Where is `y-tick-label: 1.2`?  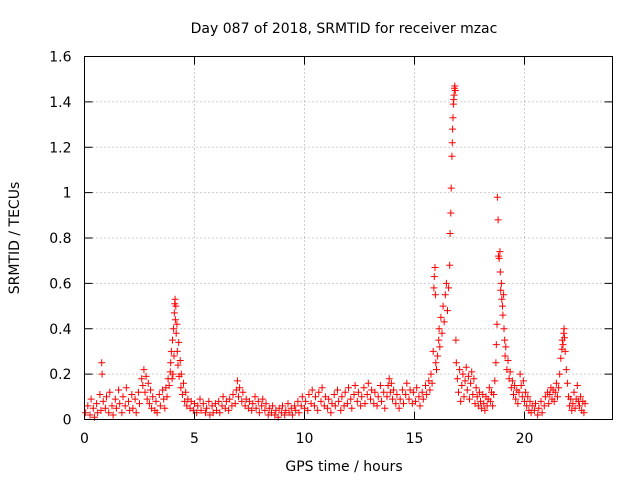 y-tick-label: 1.2 is located at coordinates (60, 148).